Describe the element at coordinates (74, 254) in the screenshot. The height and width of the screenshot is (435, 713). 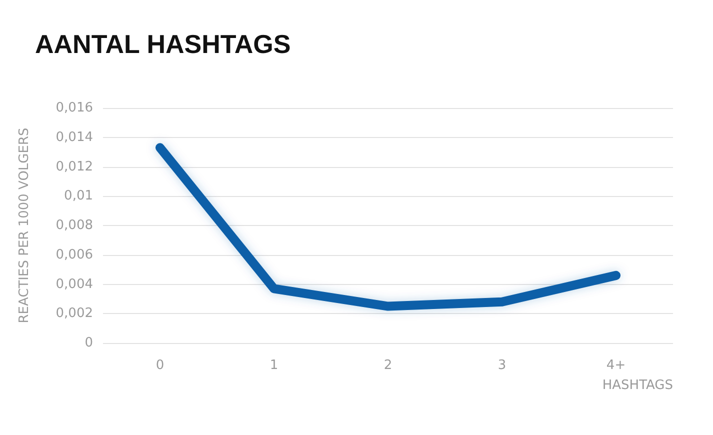
I see `y-tick-label: 0,006` at that location.